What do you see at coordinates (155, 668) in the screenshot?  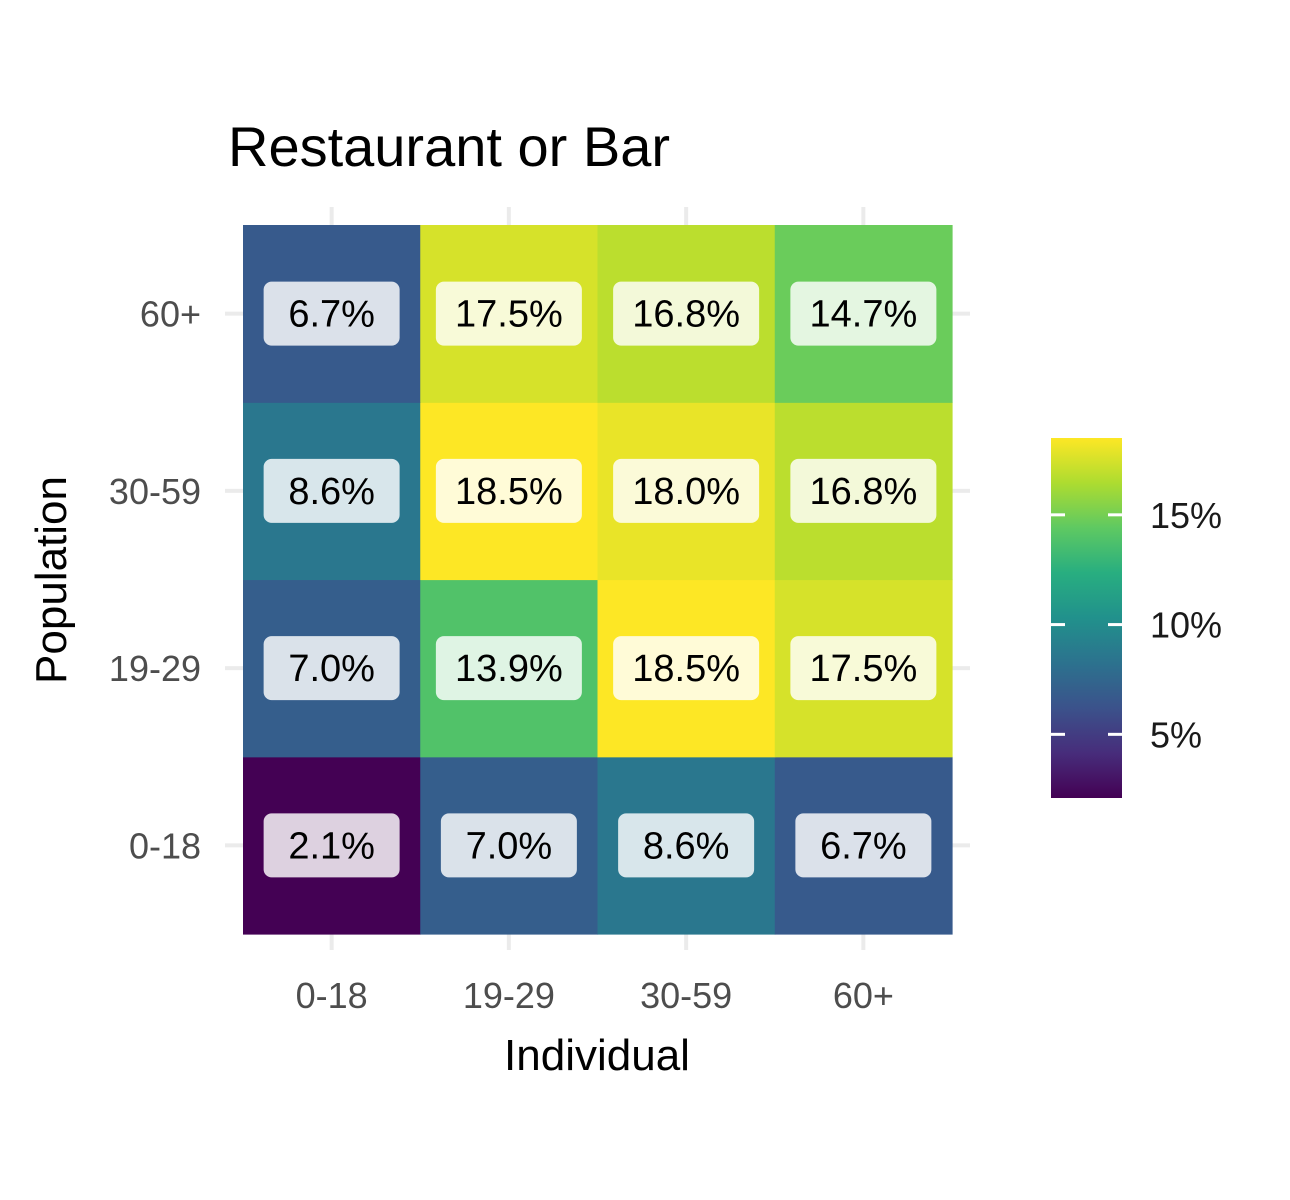 I see `y-tick-label: 19-29` at bounding box center [155, 668].